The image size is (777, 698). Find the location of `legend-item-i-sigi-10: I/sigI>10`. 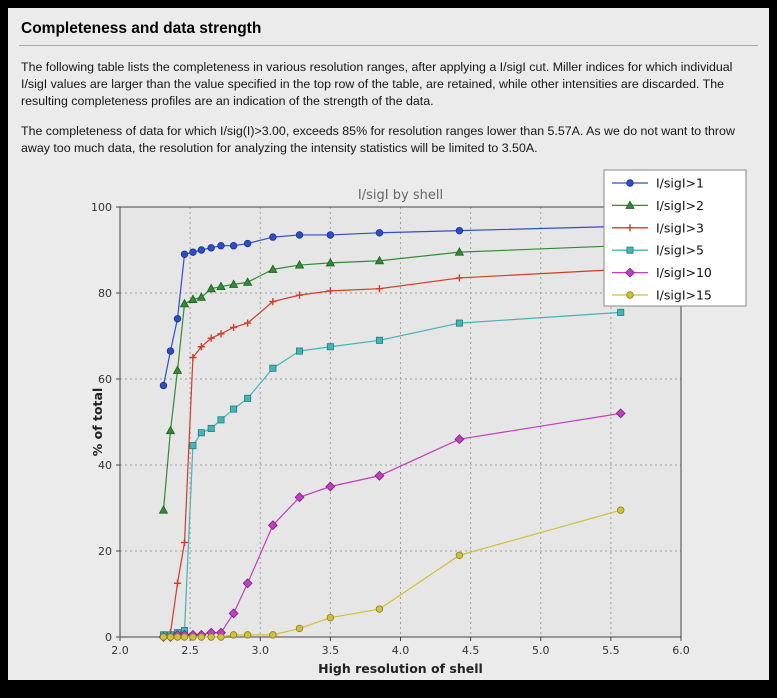

legend-item-i-sigi-10: I/sigI>10 is located at coordinates (662, 272).